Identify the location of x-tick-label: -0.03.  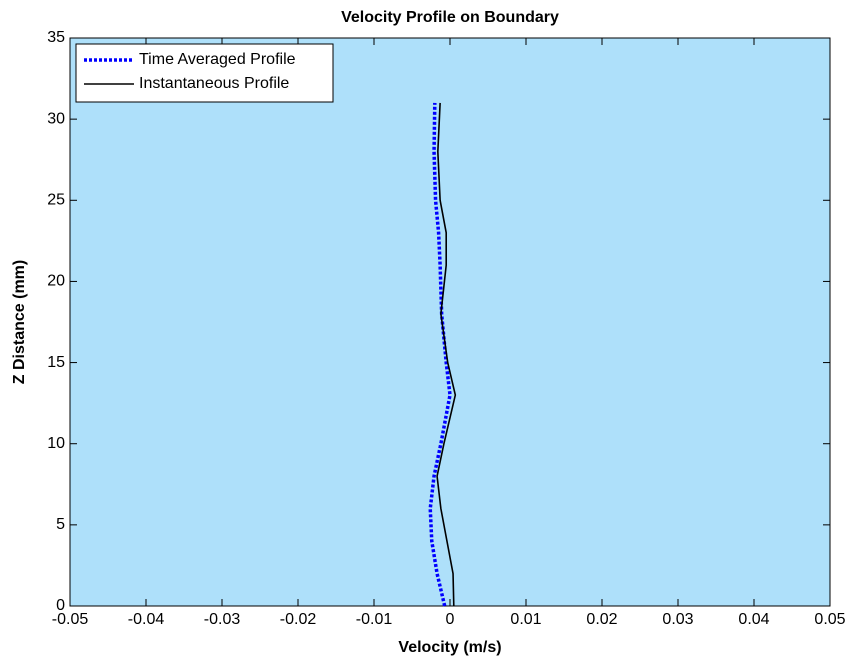
(222, 619).